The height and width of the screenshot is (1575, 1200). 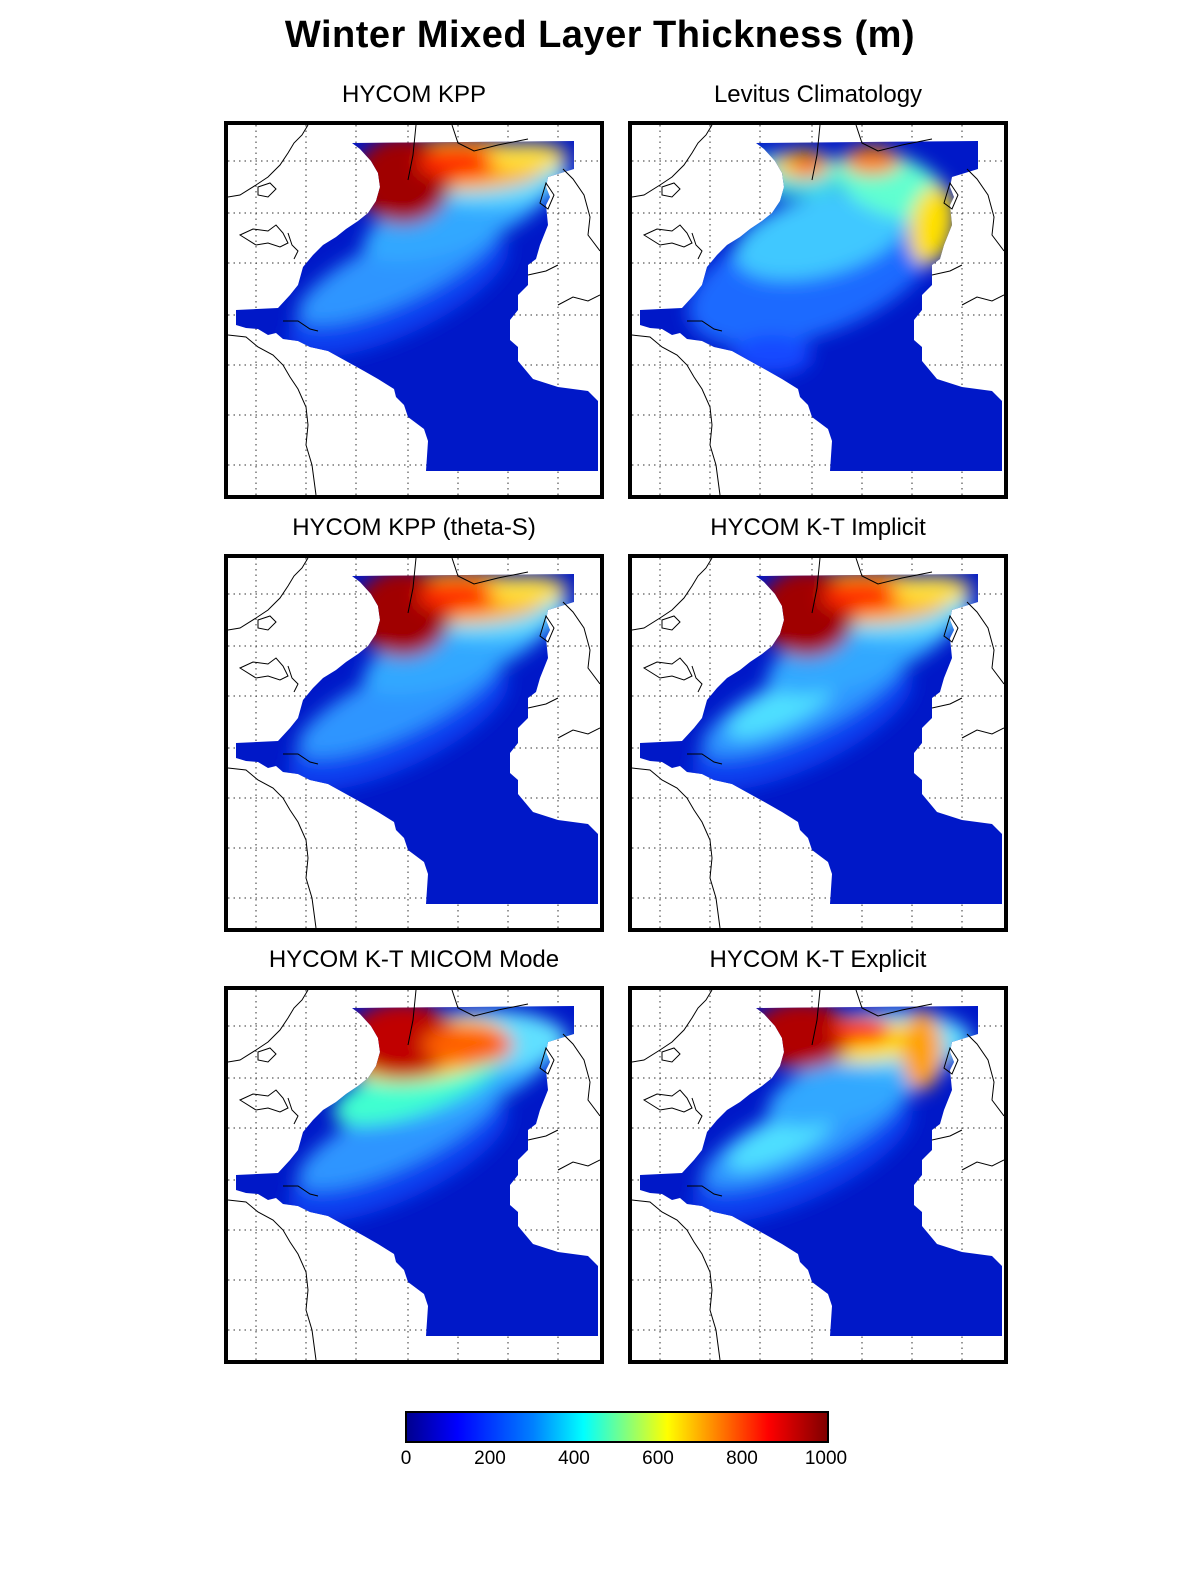 I want to click on colorbar-tick-200: 200, so click(x=490, y=1458).